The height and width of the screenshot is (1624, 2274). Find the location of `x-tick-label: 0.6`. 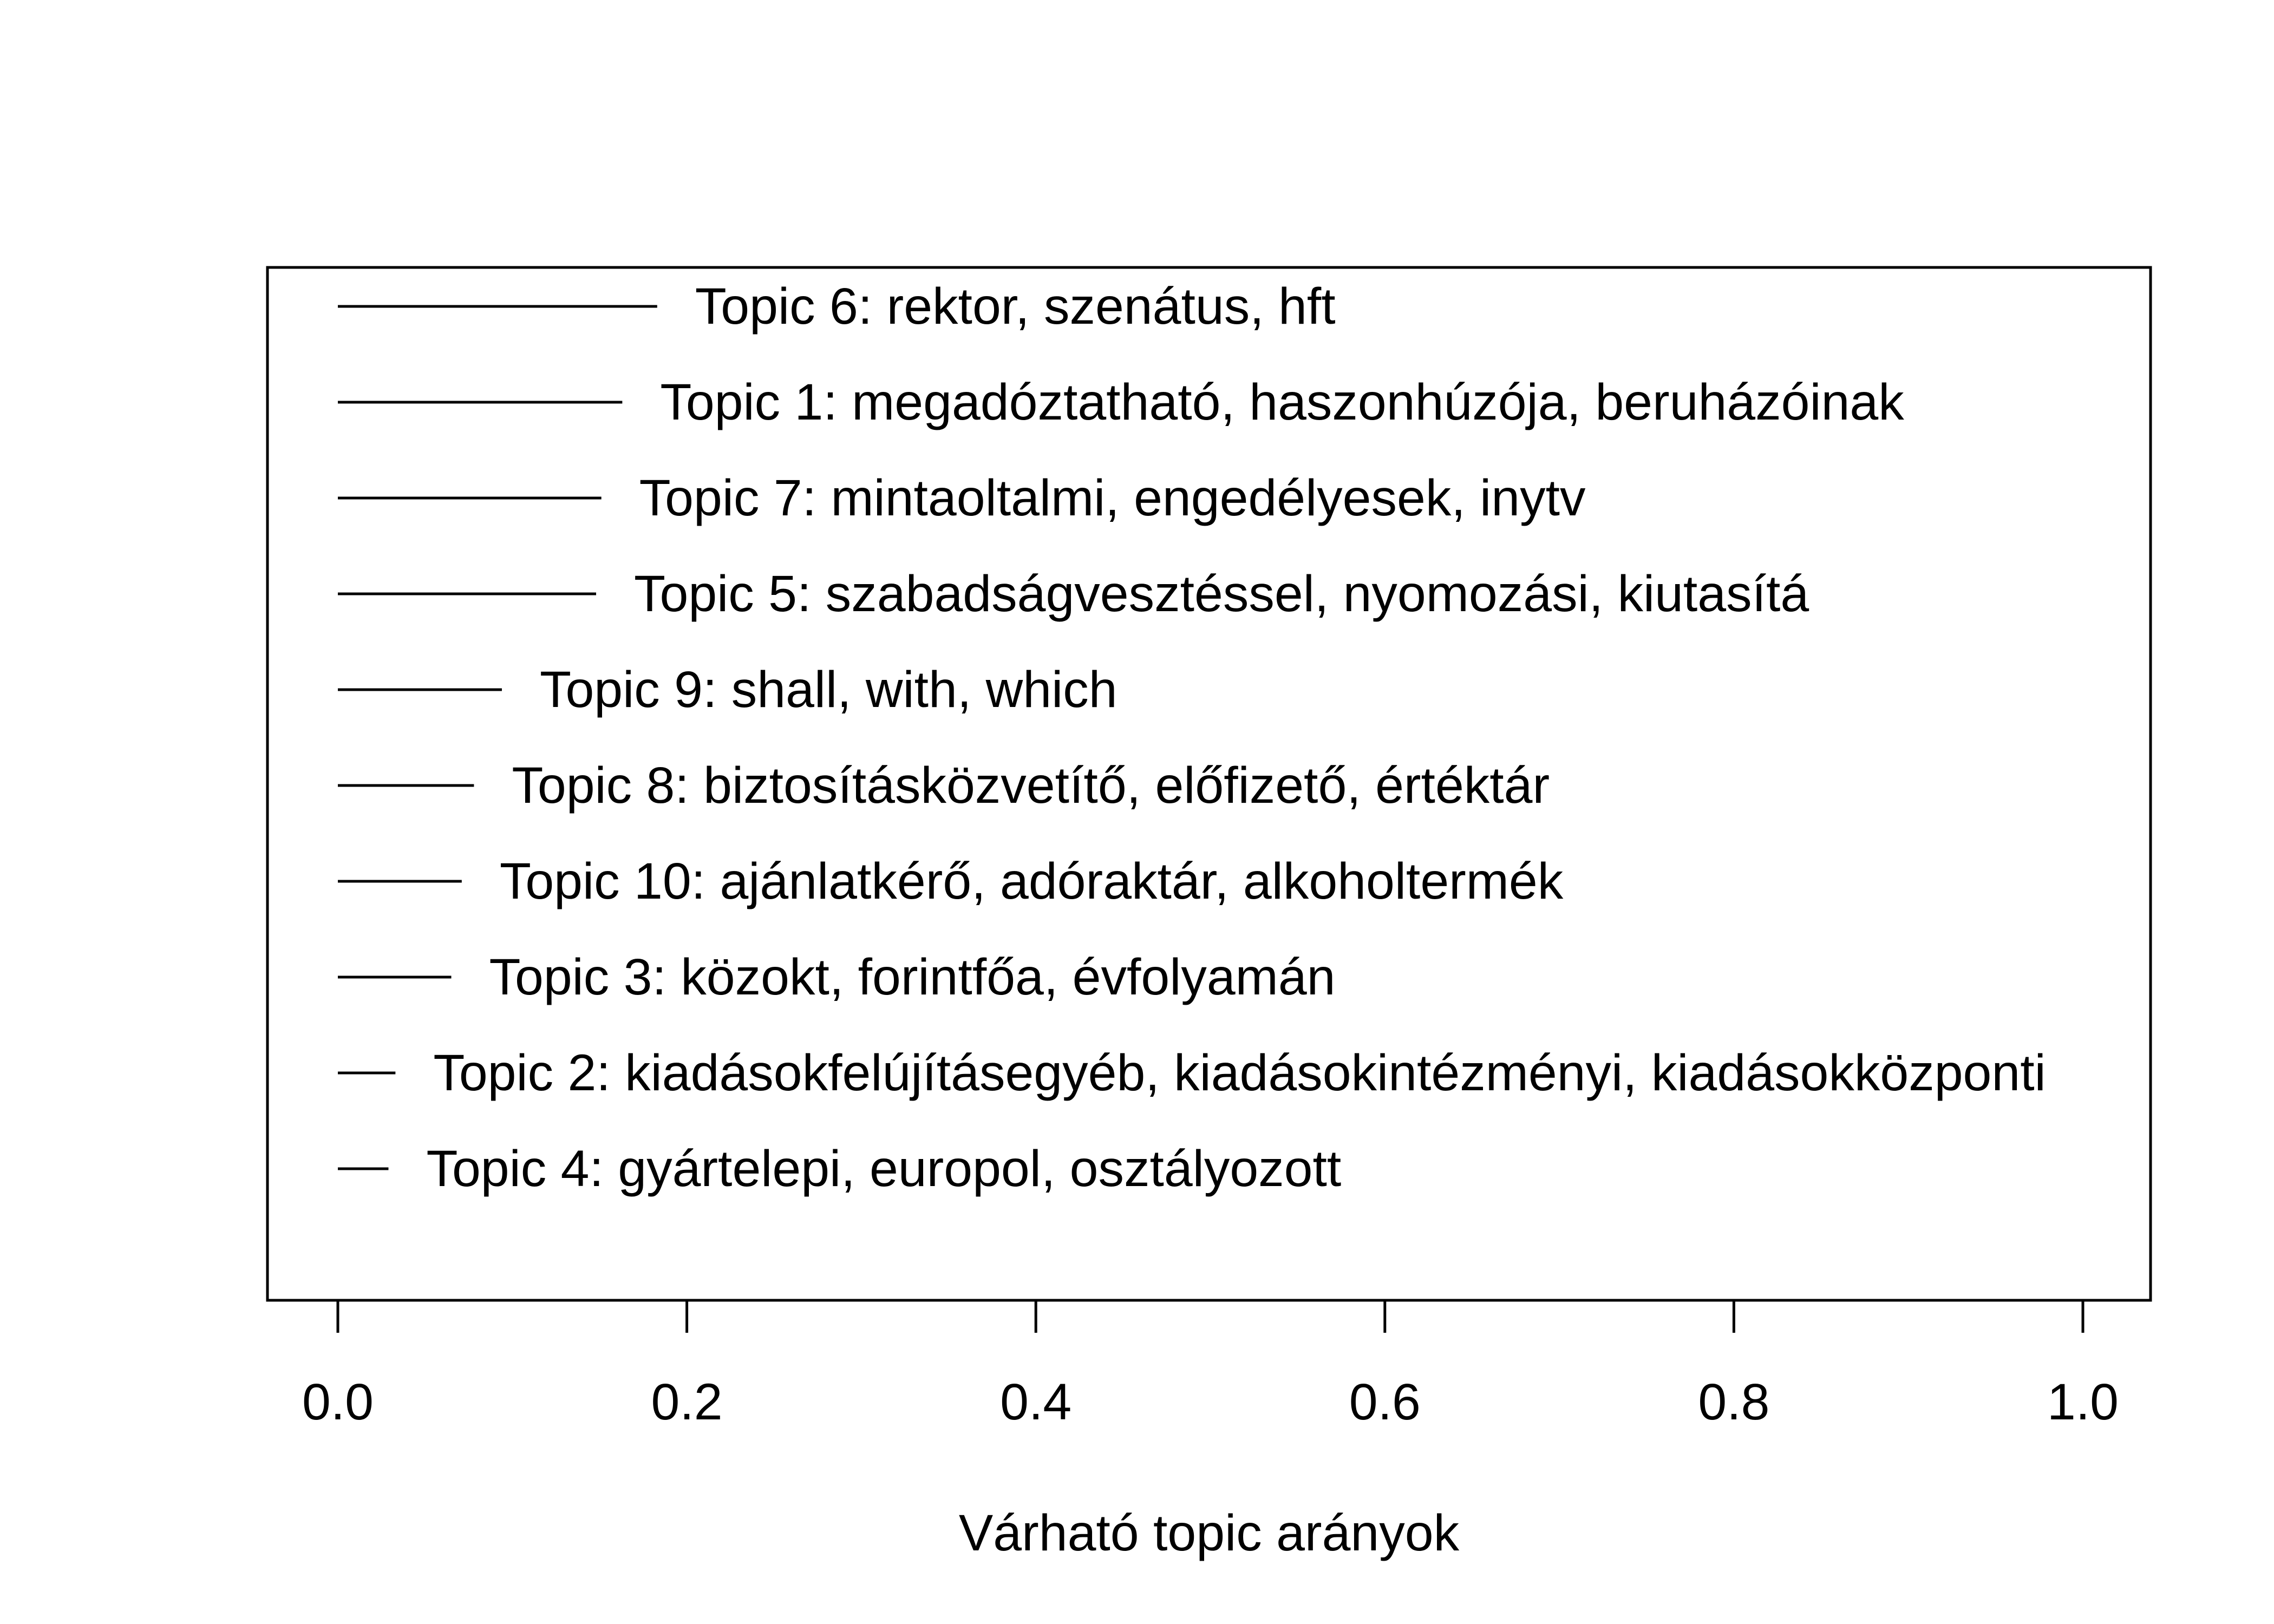

x-tick-label: 0.6 is located at coordinates (1385, 1402).